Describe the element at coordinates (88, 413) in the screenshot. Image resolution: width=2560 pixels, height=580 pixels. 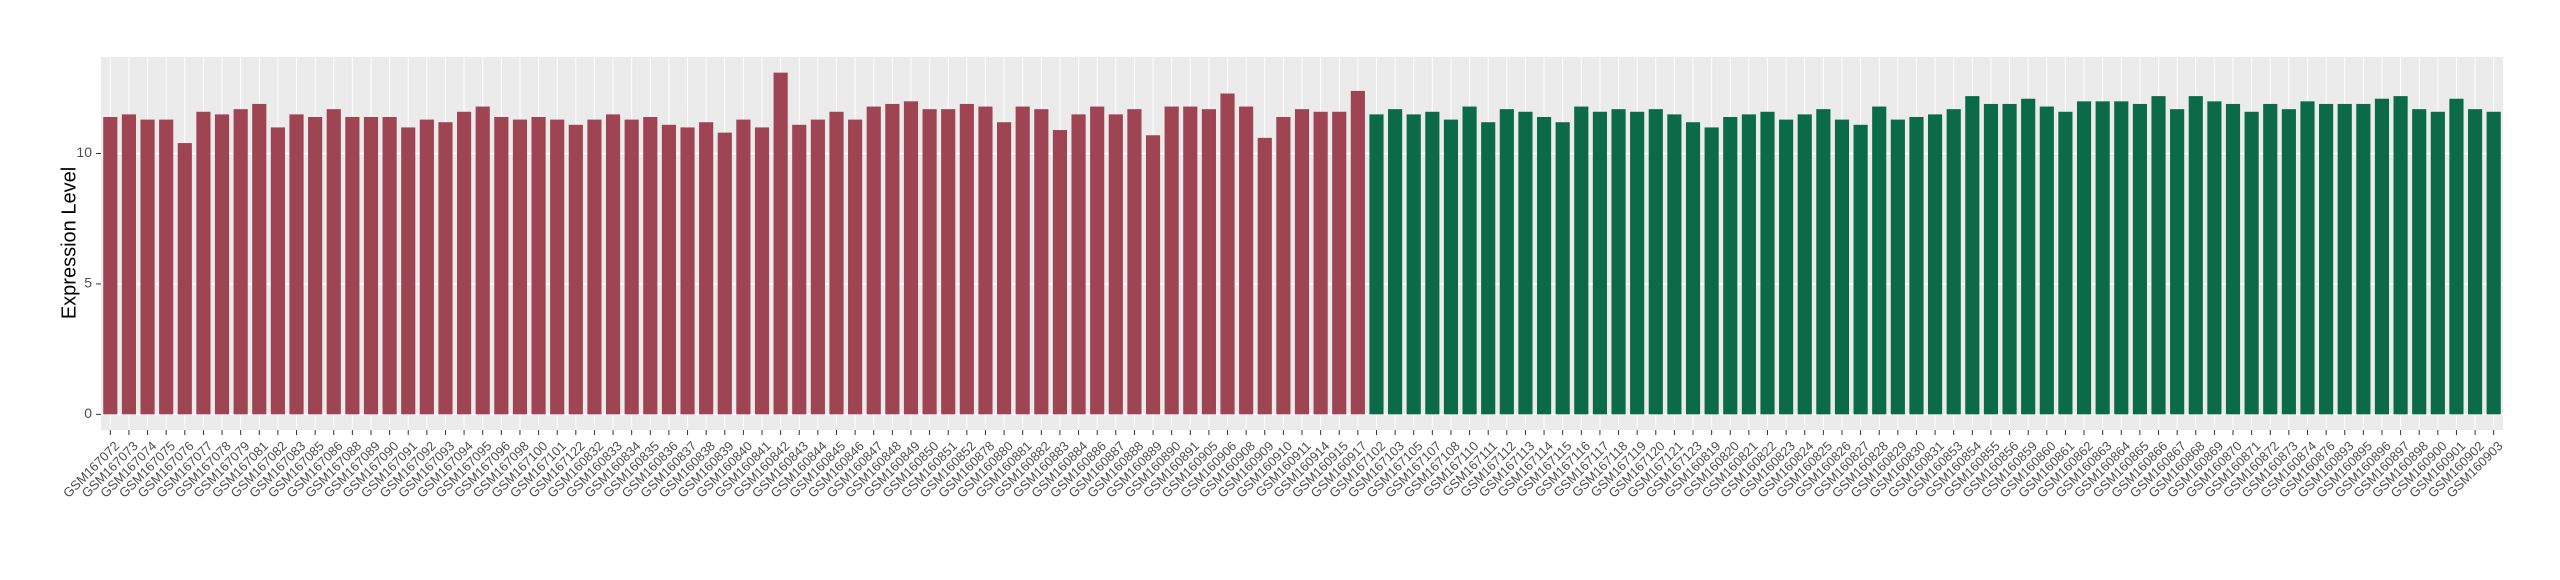
I see `y-tick-label: 0` at that location.